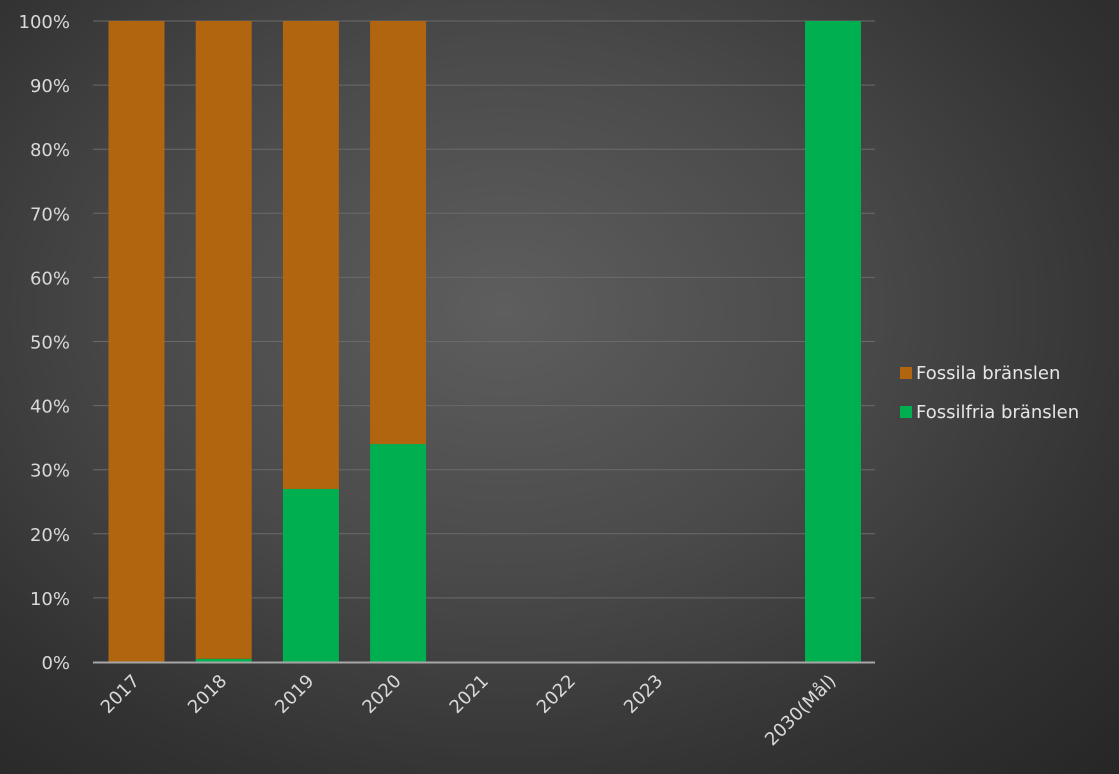  I want to click on legend-item-fossilfria: Fossilfria bränslen, so click(989, 412).